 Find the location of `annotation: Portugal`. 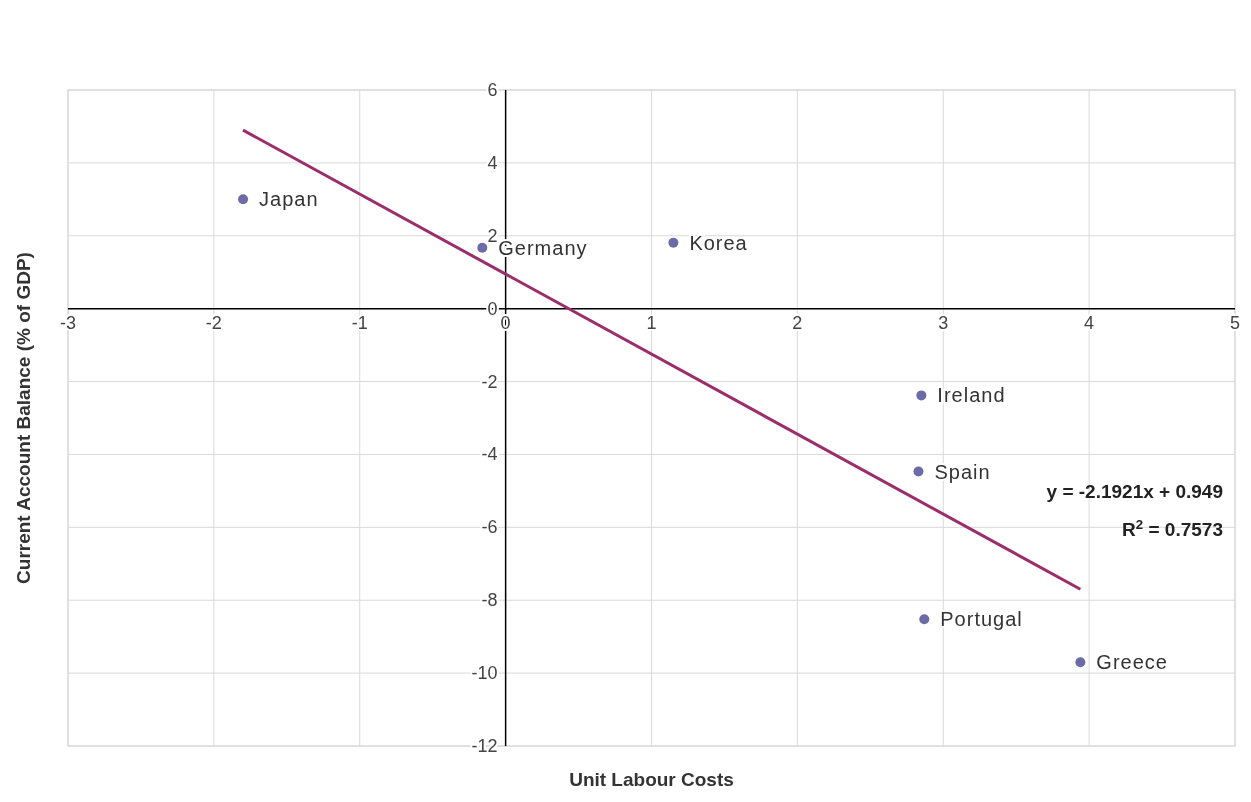

annotation: Portugal is located at coordinates (981, 619).